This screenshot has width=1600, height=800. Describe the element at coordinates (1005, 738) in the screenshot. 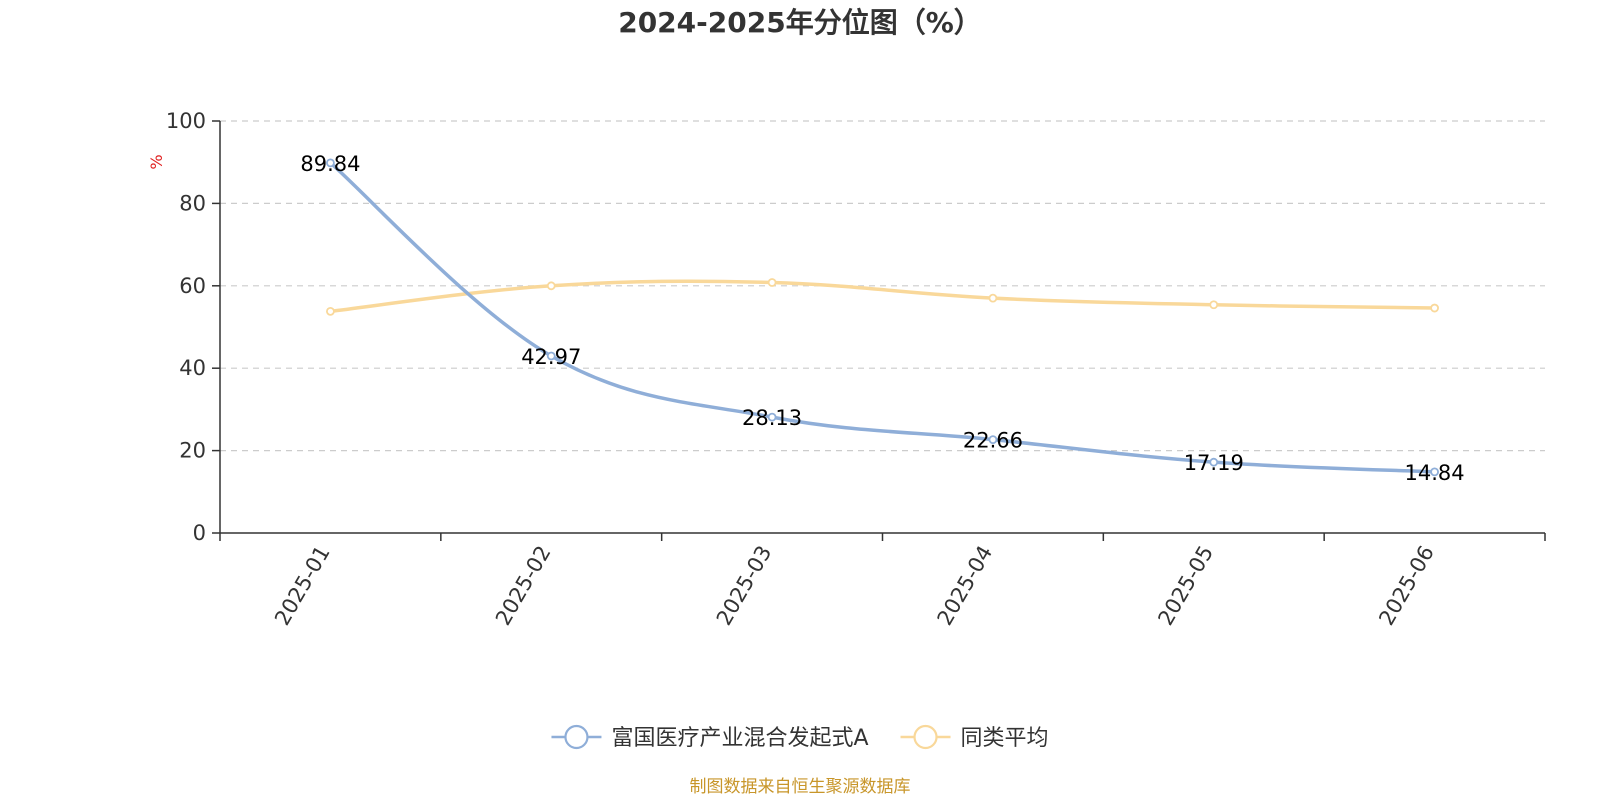

I see `legend-label: 同类平均` at that location.